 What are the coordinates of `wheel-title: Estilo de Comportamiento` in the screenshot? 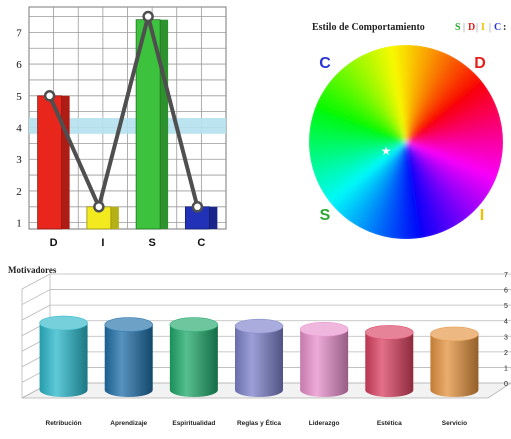 It's located at (368, 27).